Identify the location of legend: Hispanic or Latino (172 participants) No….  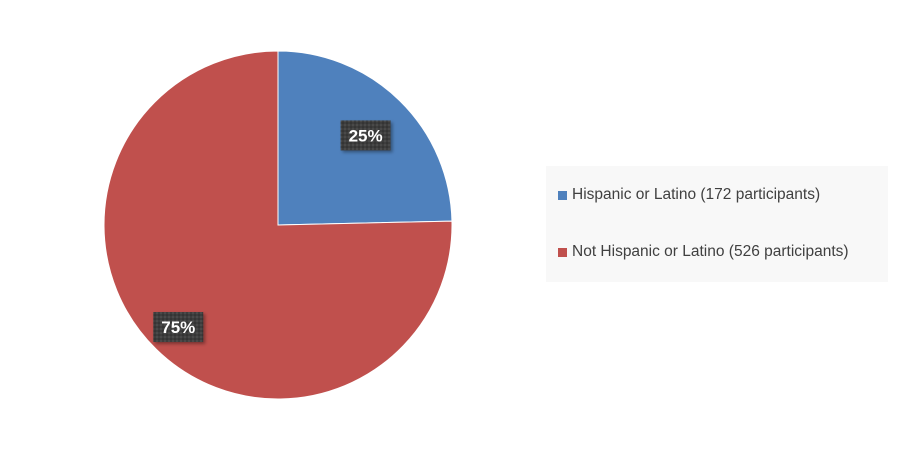
(717, 224).